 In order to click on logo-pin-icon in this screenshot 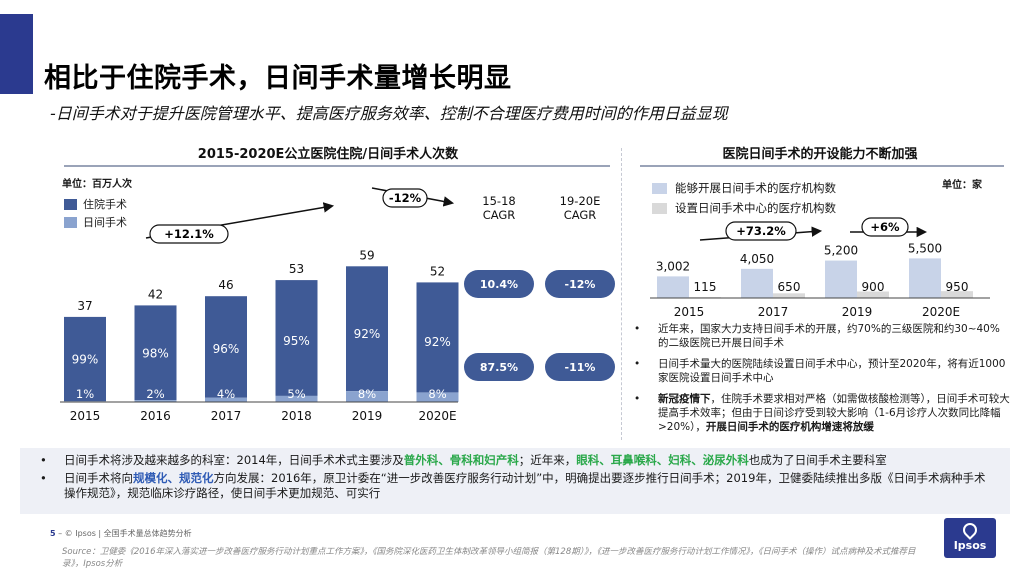, I will do `click(970, 530)`.